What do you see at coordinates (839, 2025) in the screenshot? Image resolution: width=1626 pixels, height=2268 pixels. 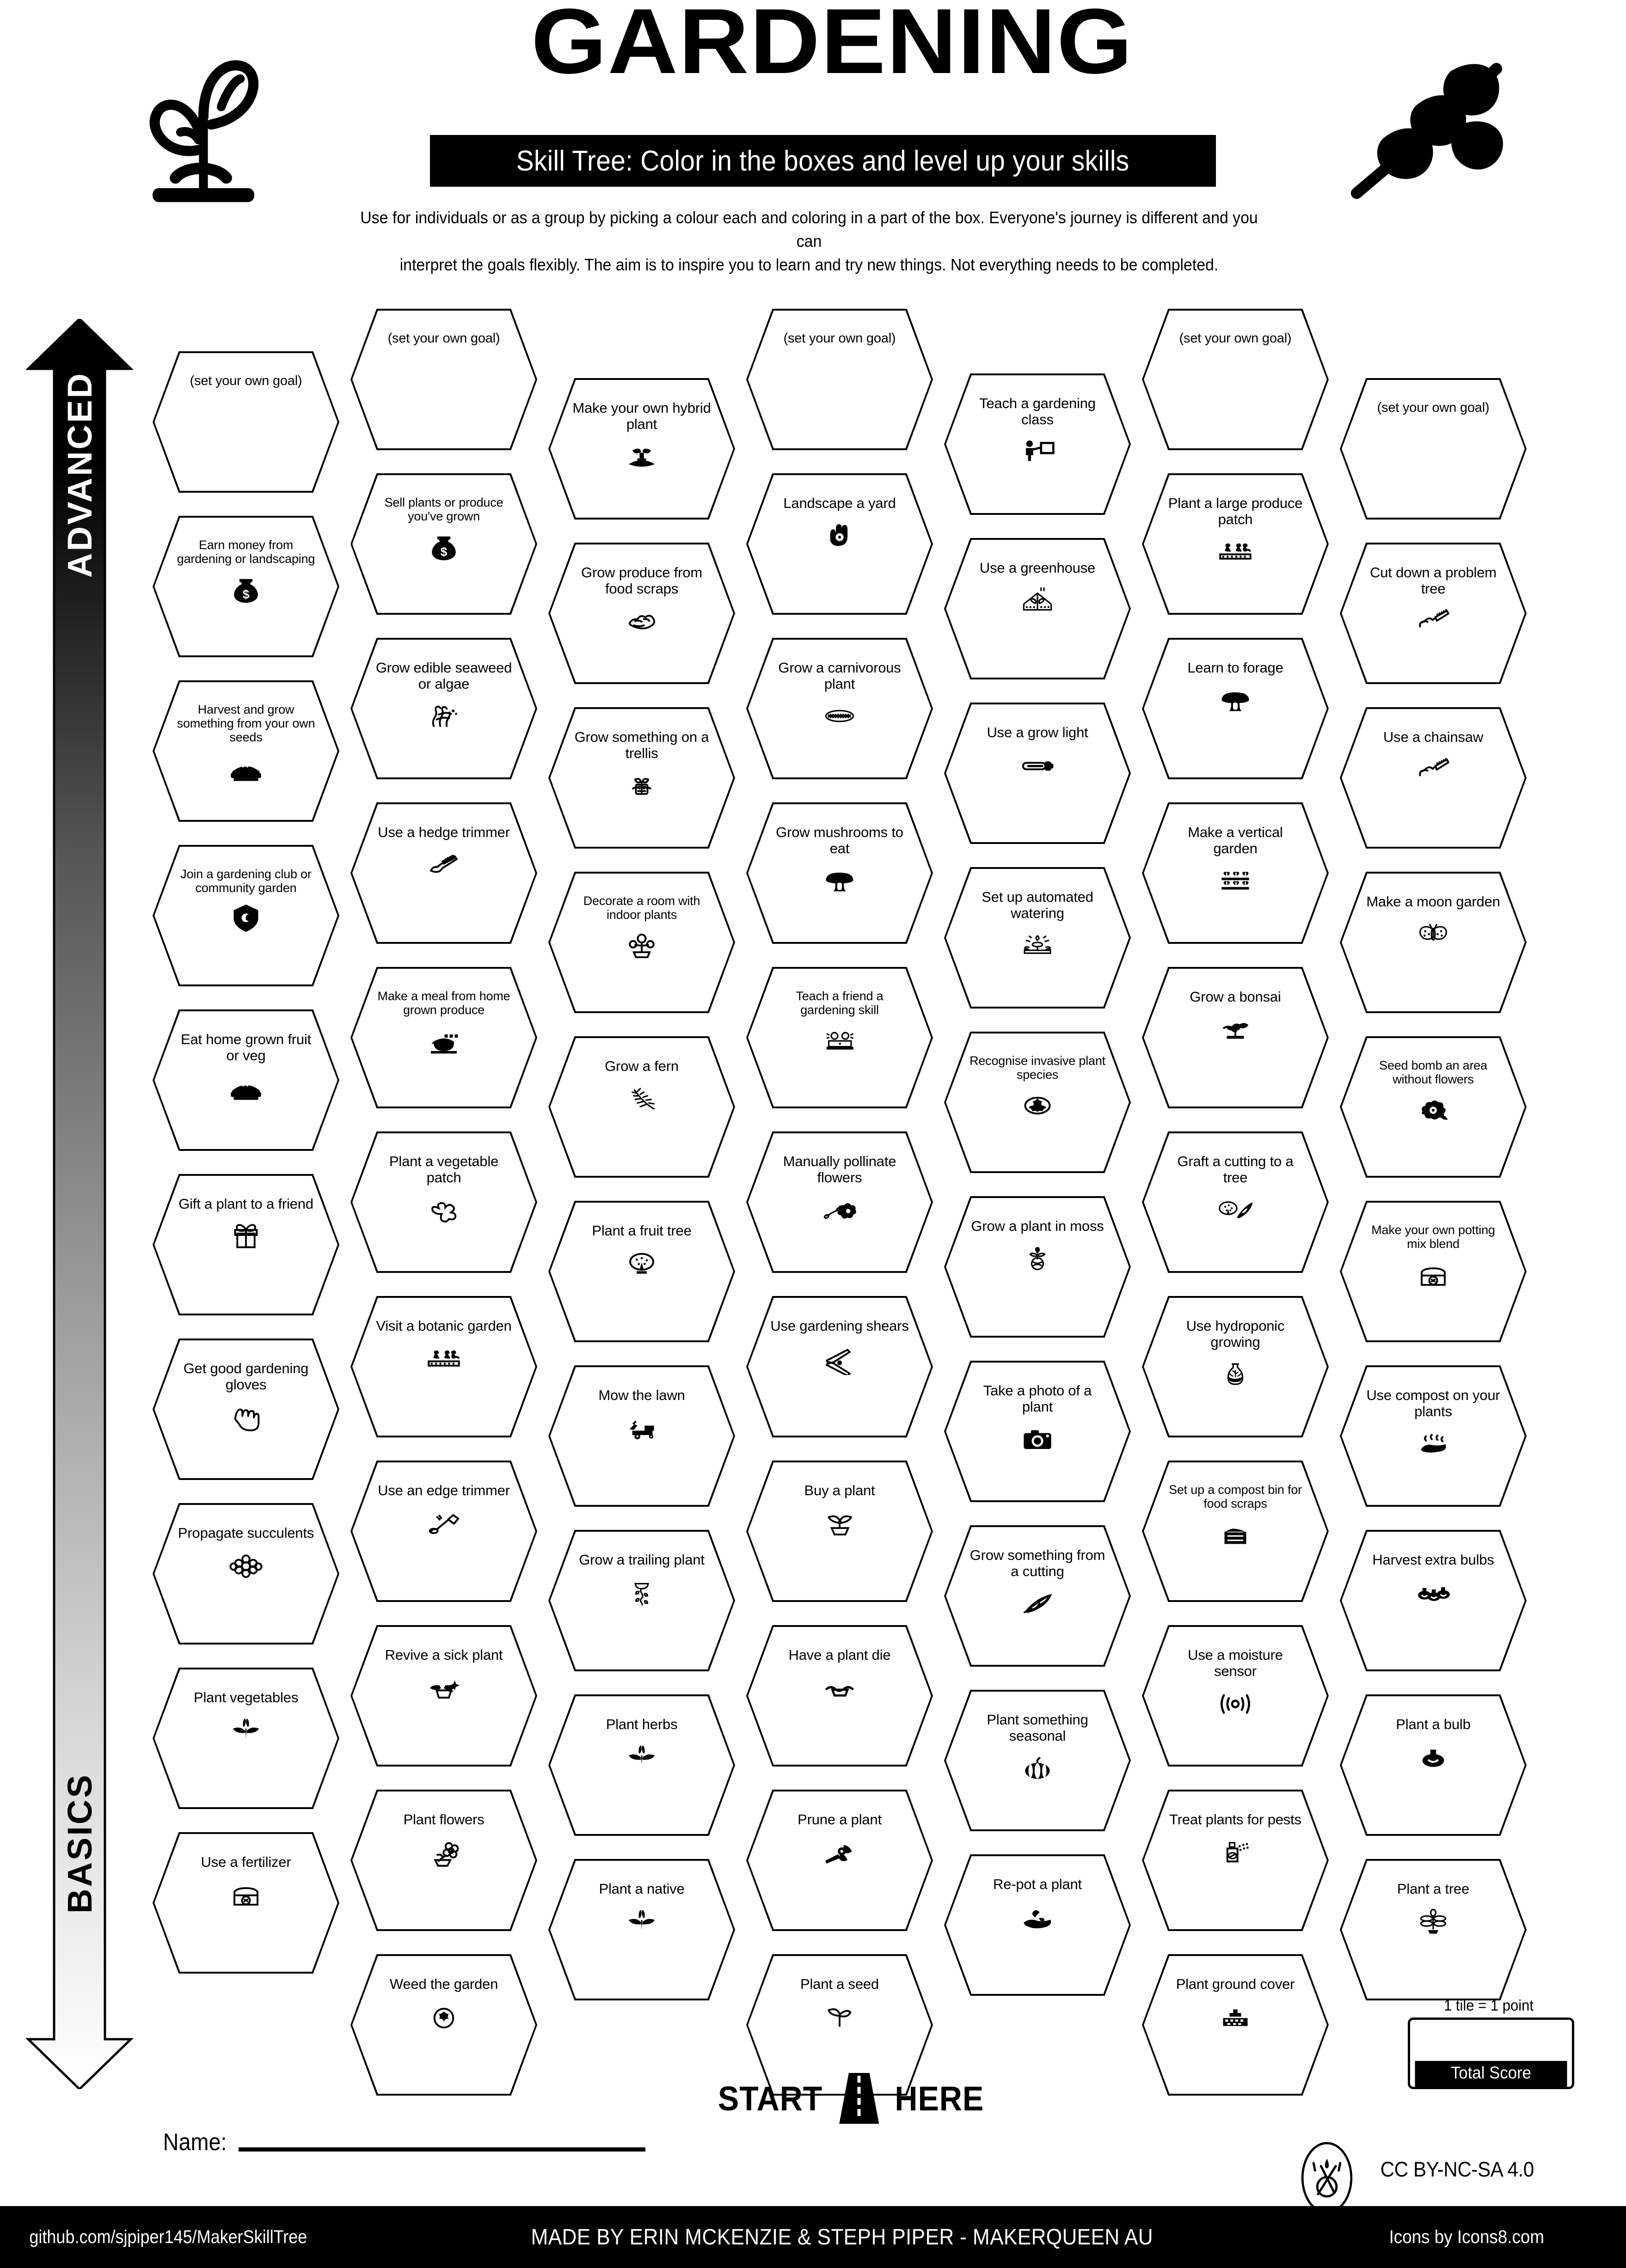 I see `skill-tile: Plant a seed` at bounding box center [839, 2025].